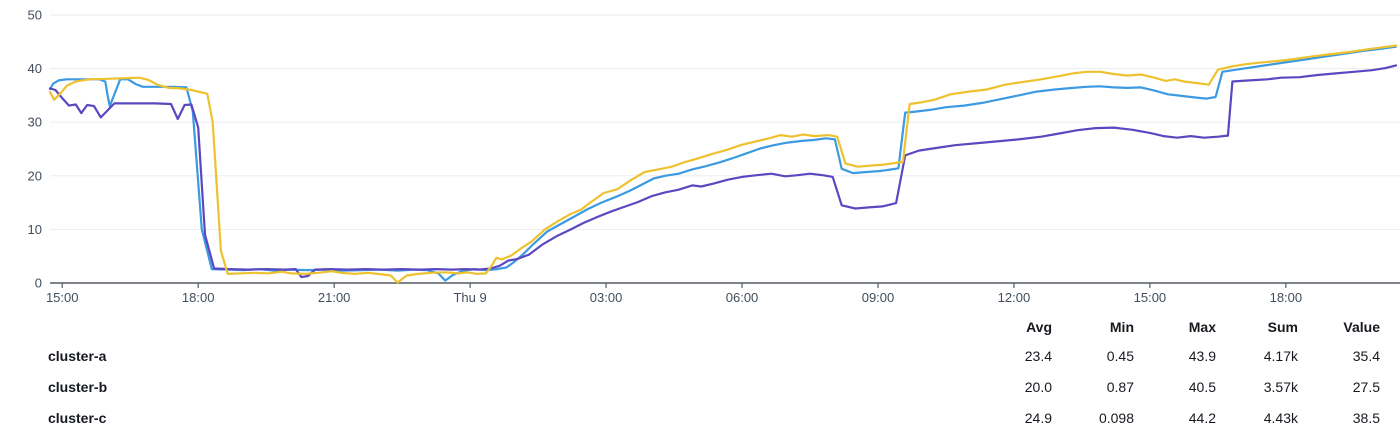 This screenshot has height=444, width=1400. I want to click on stat-value: 38.5, so click(1366, 417).